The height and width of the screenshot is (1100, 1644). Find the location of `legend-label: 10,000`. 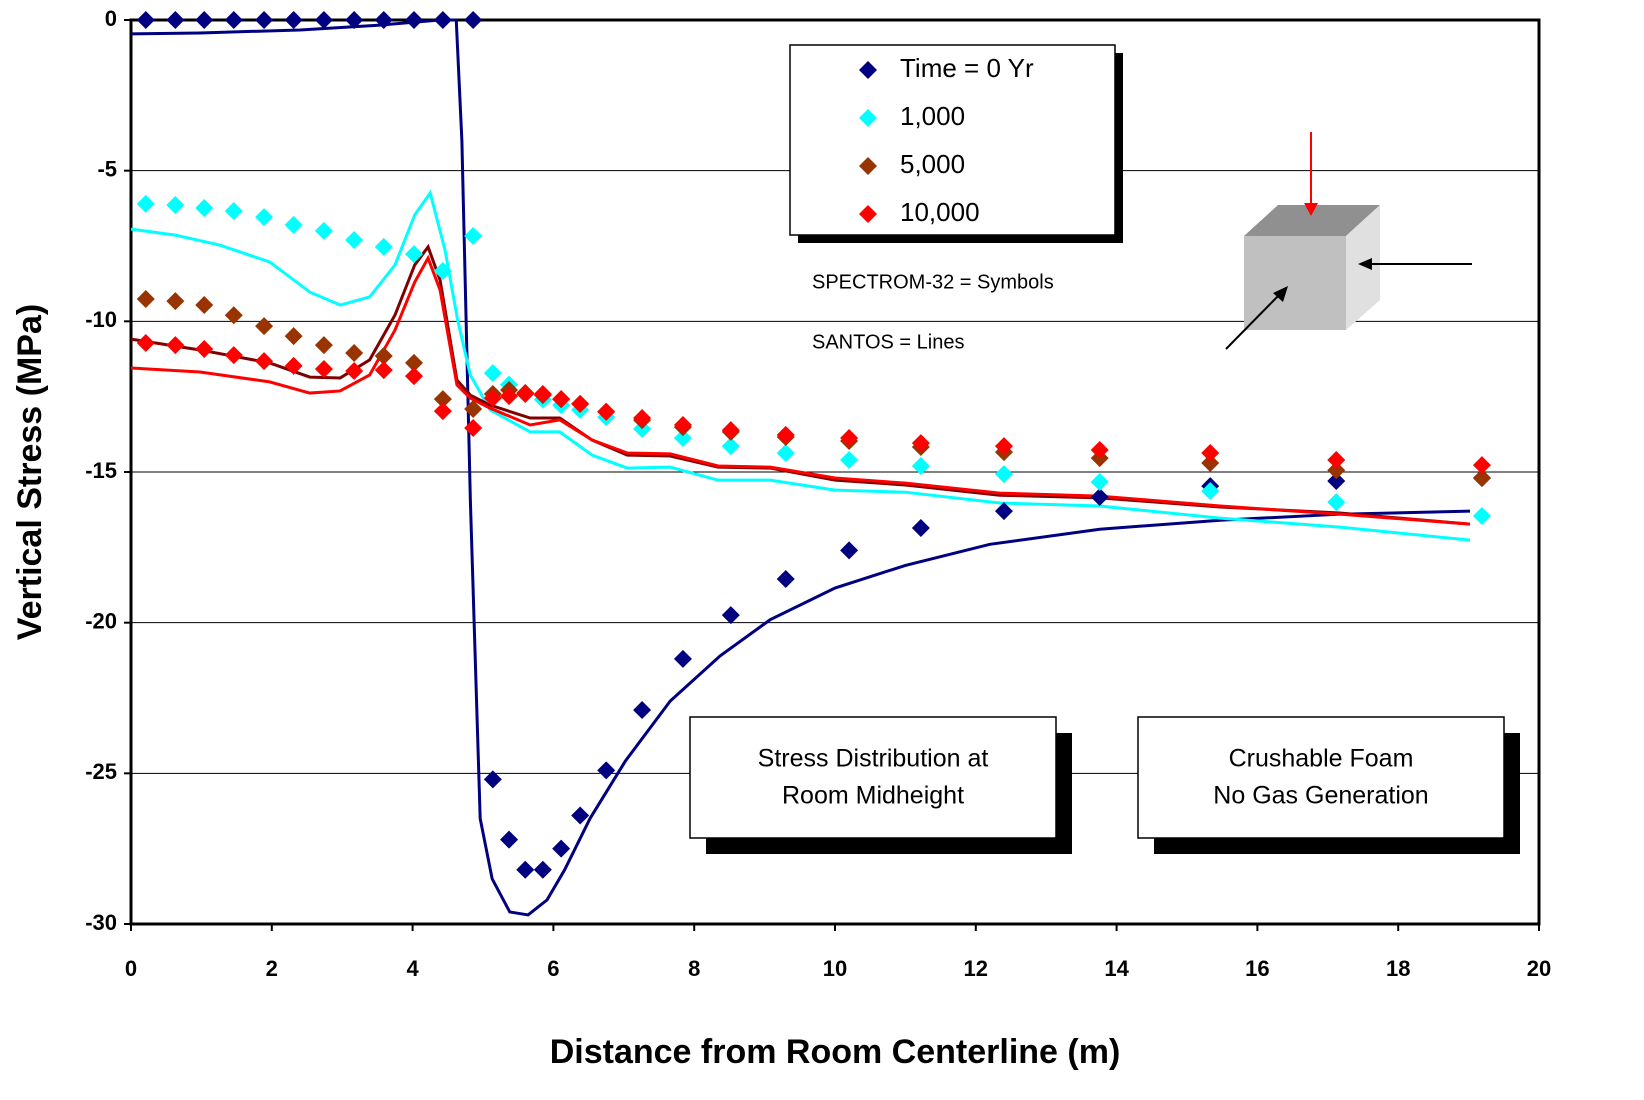

legend-label: 10,000 is located at coordinates (940, 212).